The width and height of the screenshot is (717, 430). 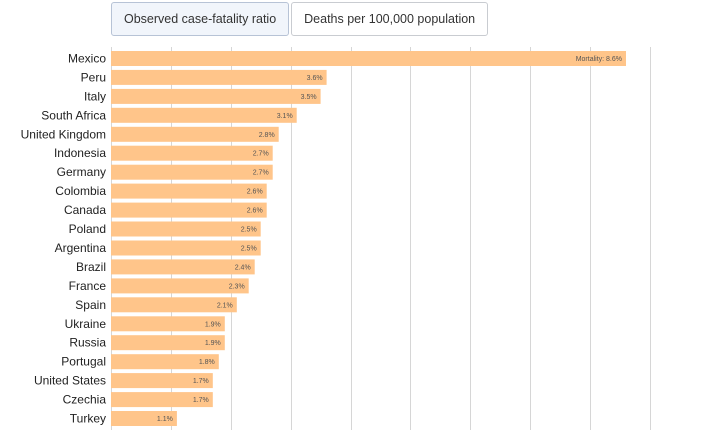 What do you see at coordinates (63, 134) in the screenshot?
I see `category-label: United Kingdom` at bounding box center [63, 134].